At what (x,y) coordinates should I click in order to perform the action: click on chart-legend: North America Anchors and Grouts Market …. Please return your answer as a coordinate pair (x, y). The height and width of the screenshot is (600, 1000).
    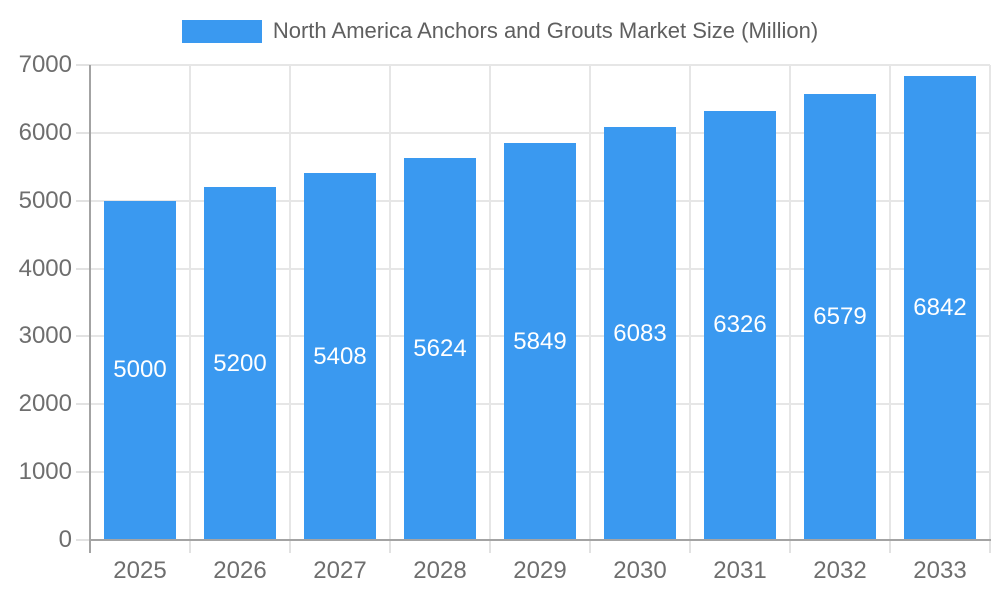
    Looking at the image, I should click on (500, 31).